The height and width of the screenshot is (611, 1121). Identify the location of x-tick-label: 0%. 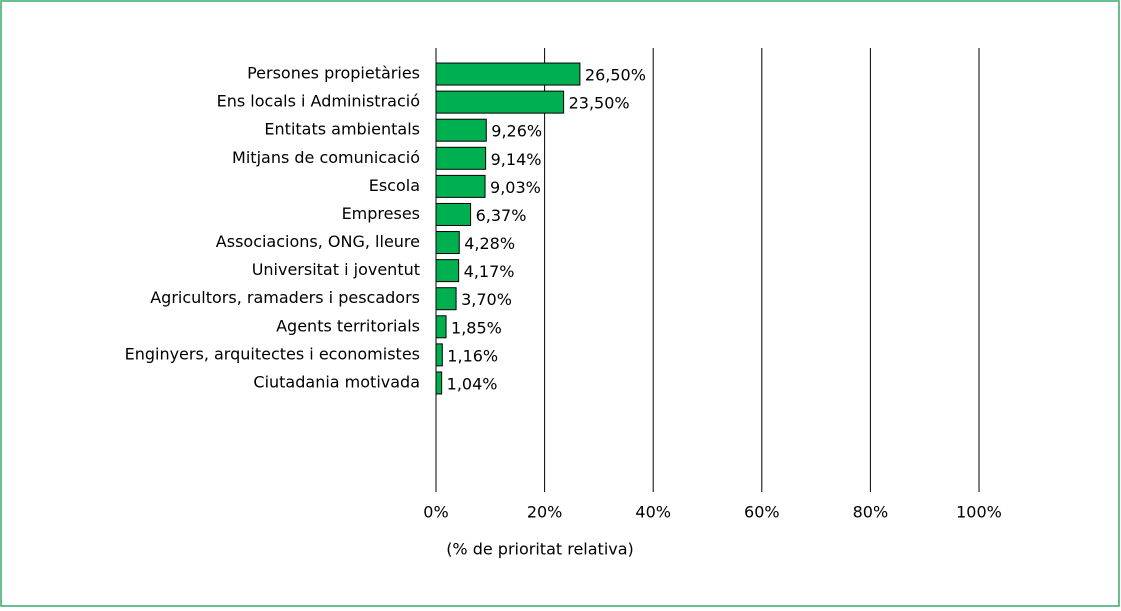
(435, 512).